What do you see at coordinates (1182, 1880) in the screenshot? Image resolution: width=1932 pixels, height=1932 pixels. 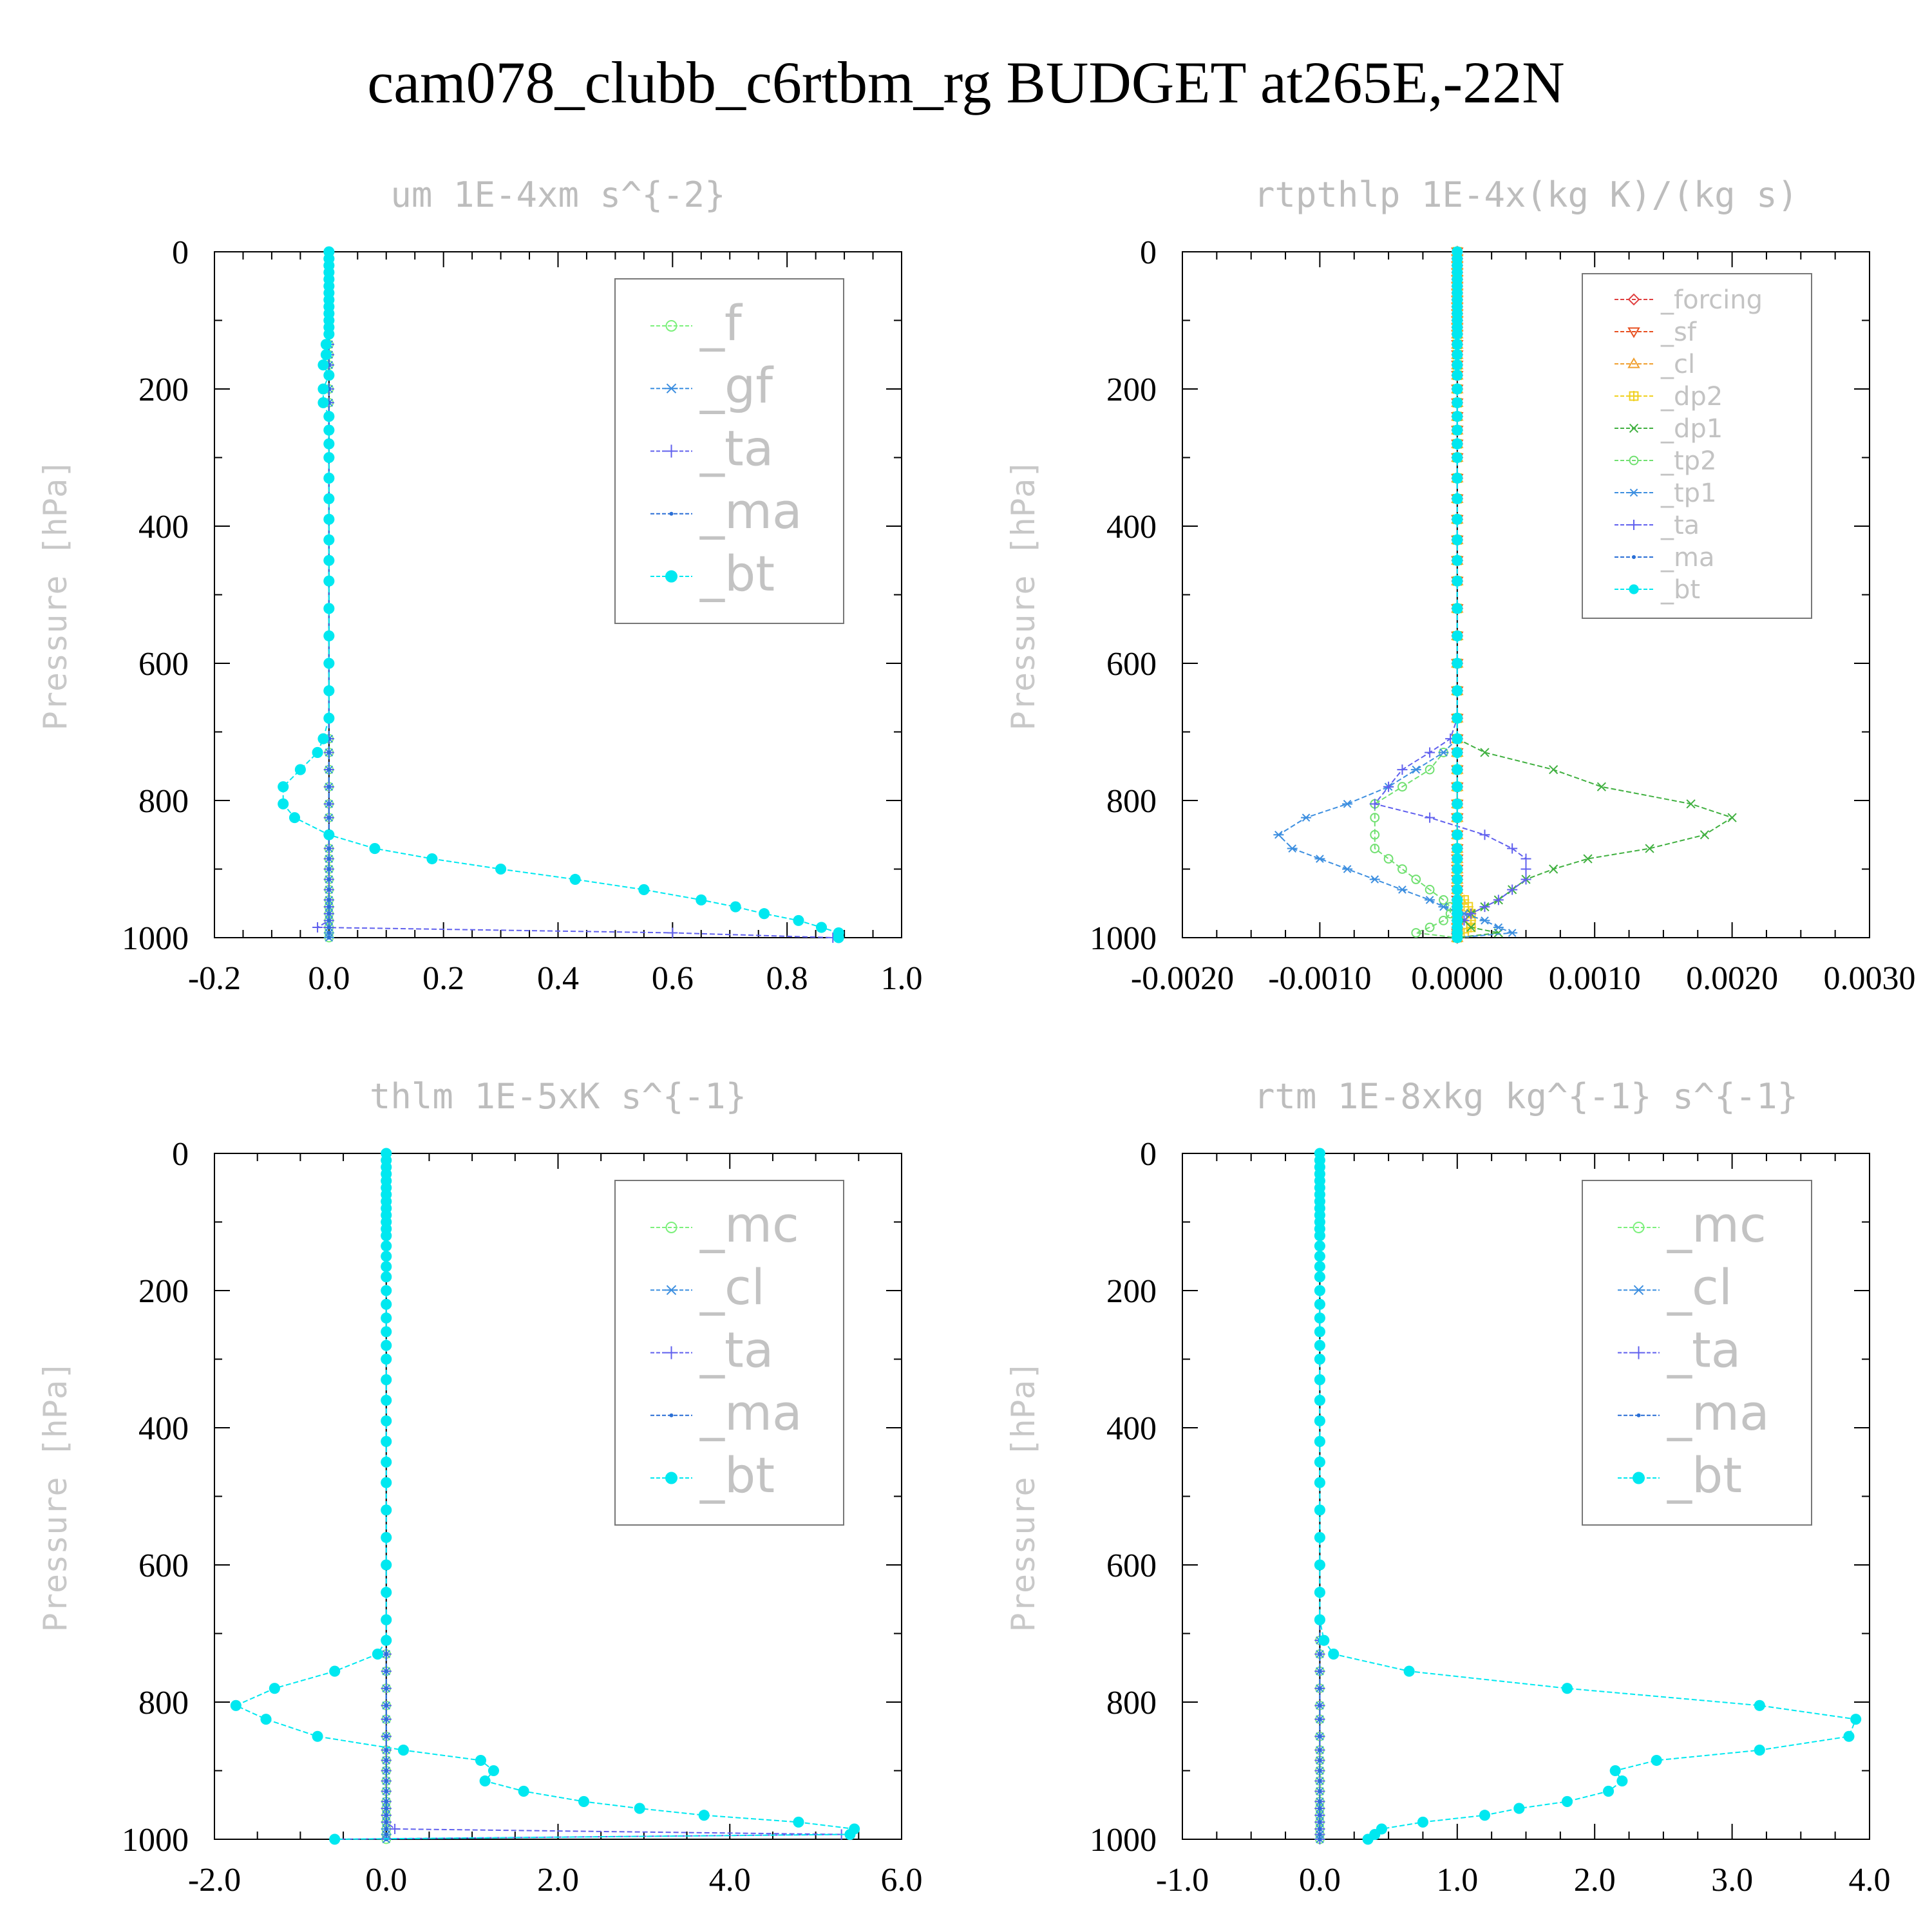 I see `x-tick-label: -1.0` at bounding box center [1182, 1880].